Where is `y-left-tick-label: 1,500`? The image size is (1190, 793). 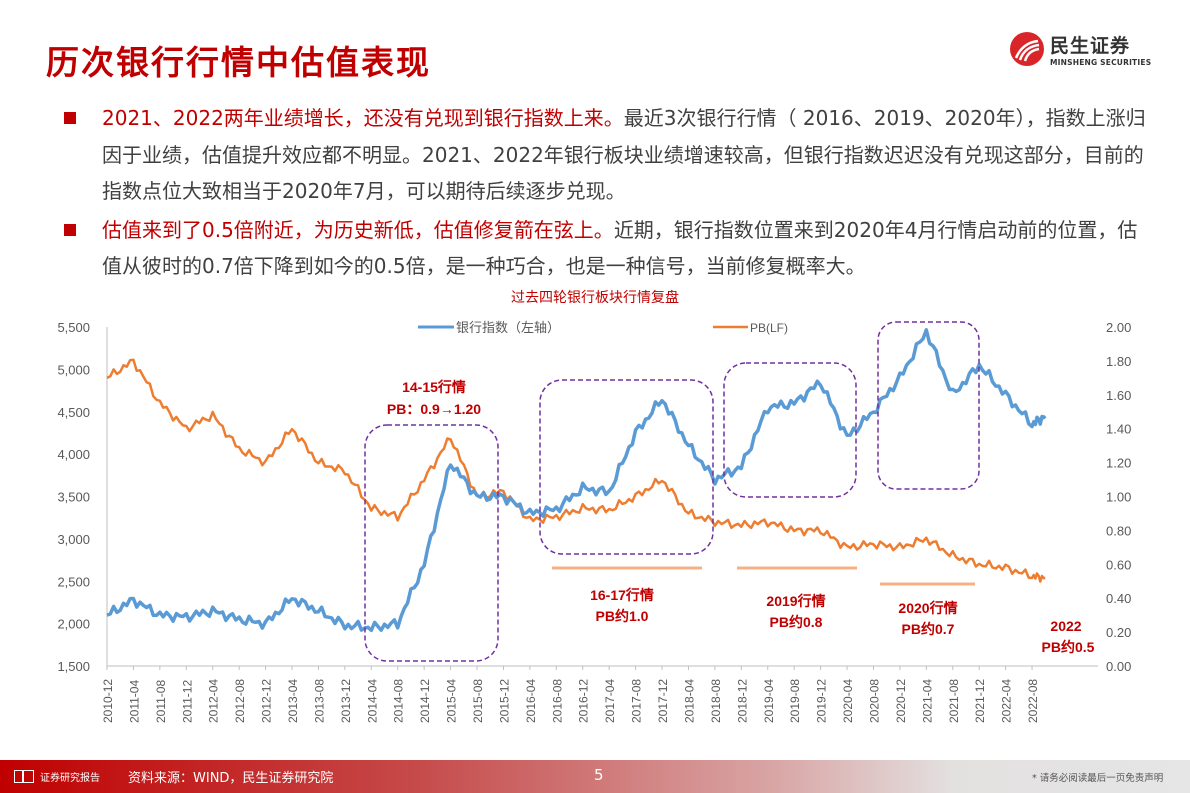 y-left-tick-label: 1,500 is located at coordinates (73, 666).